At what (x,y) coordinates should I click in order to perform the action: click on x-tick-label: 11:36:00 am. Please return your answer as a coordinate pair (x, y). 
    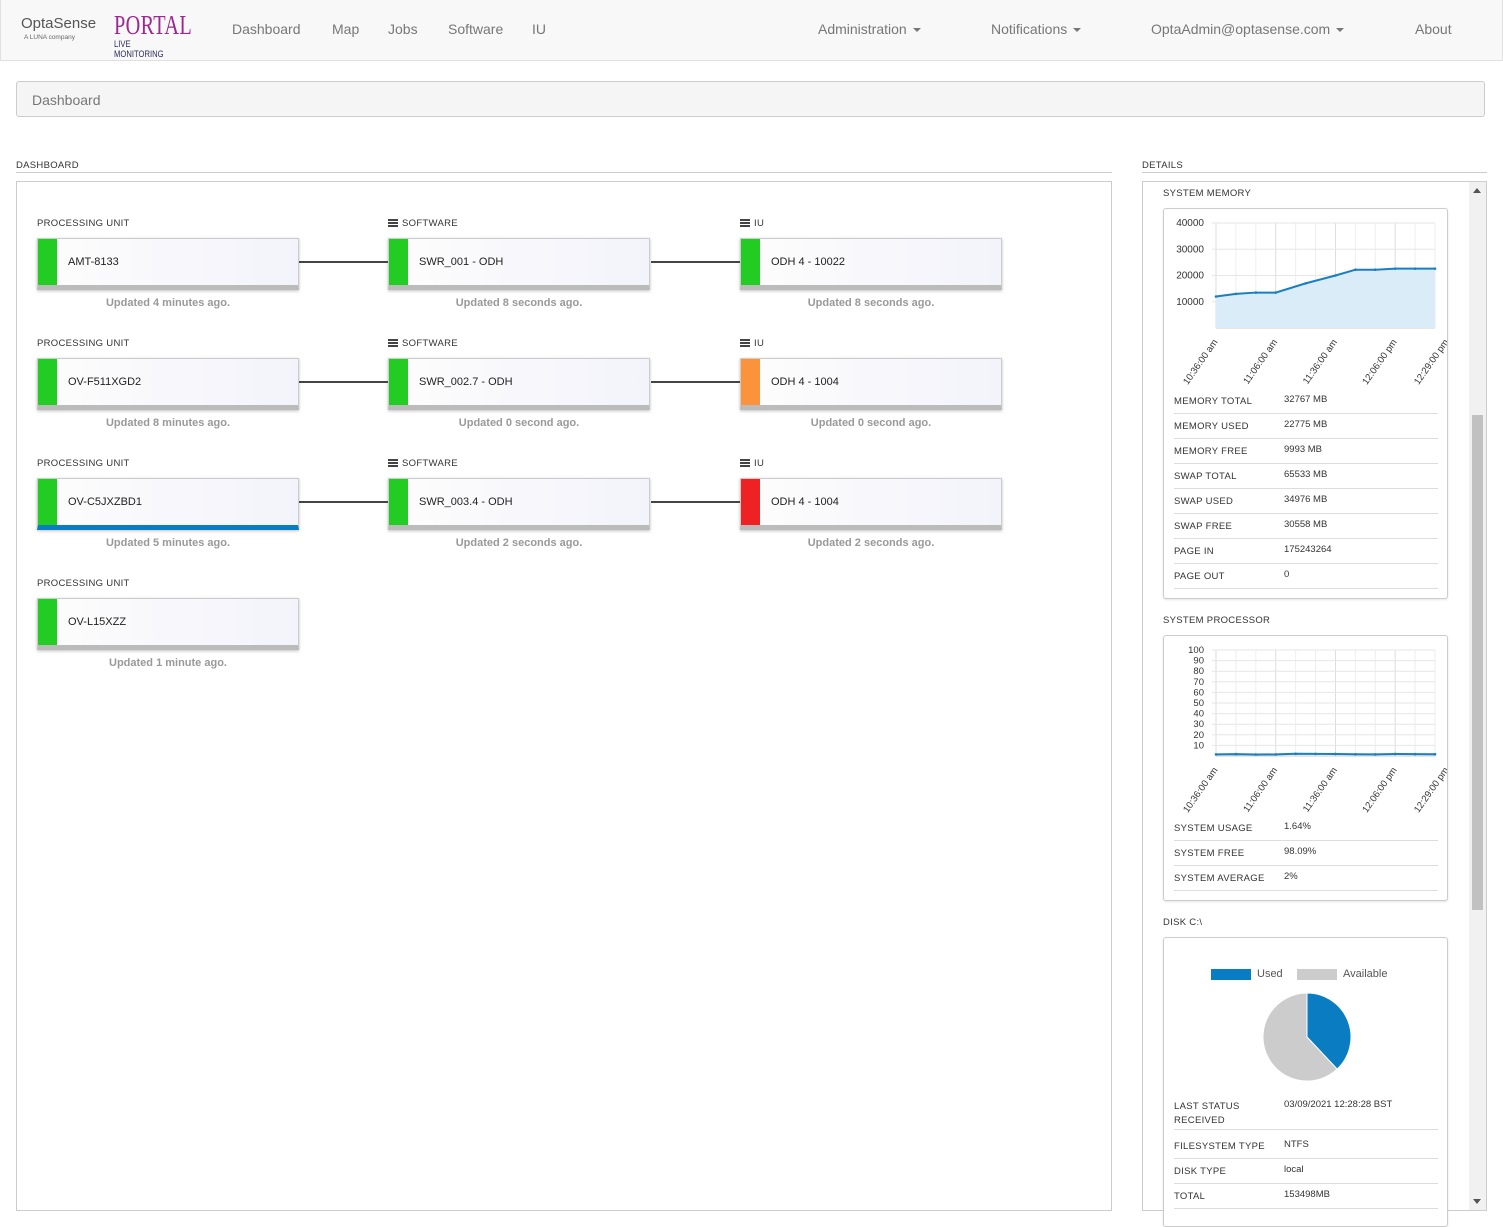
    Looking at the image, I should click on (1320, 361).